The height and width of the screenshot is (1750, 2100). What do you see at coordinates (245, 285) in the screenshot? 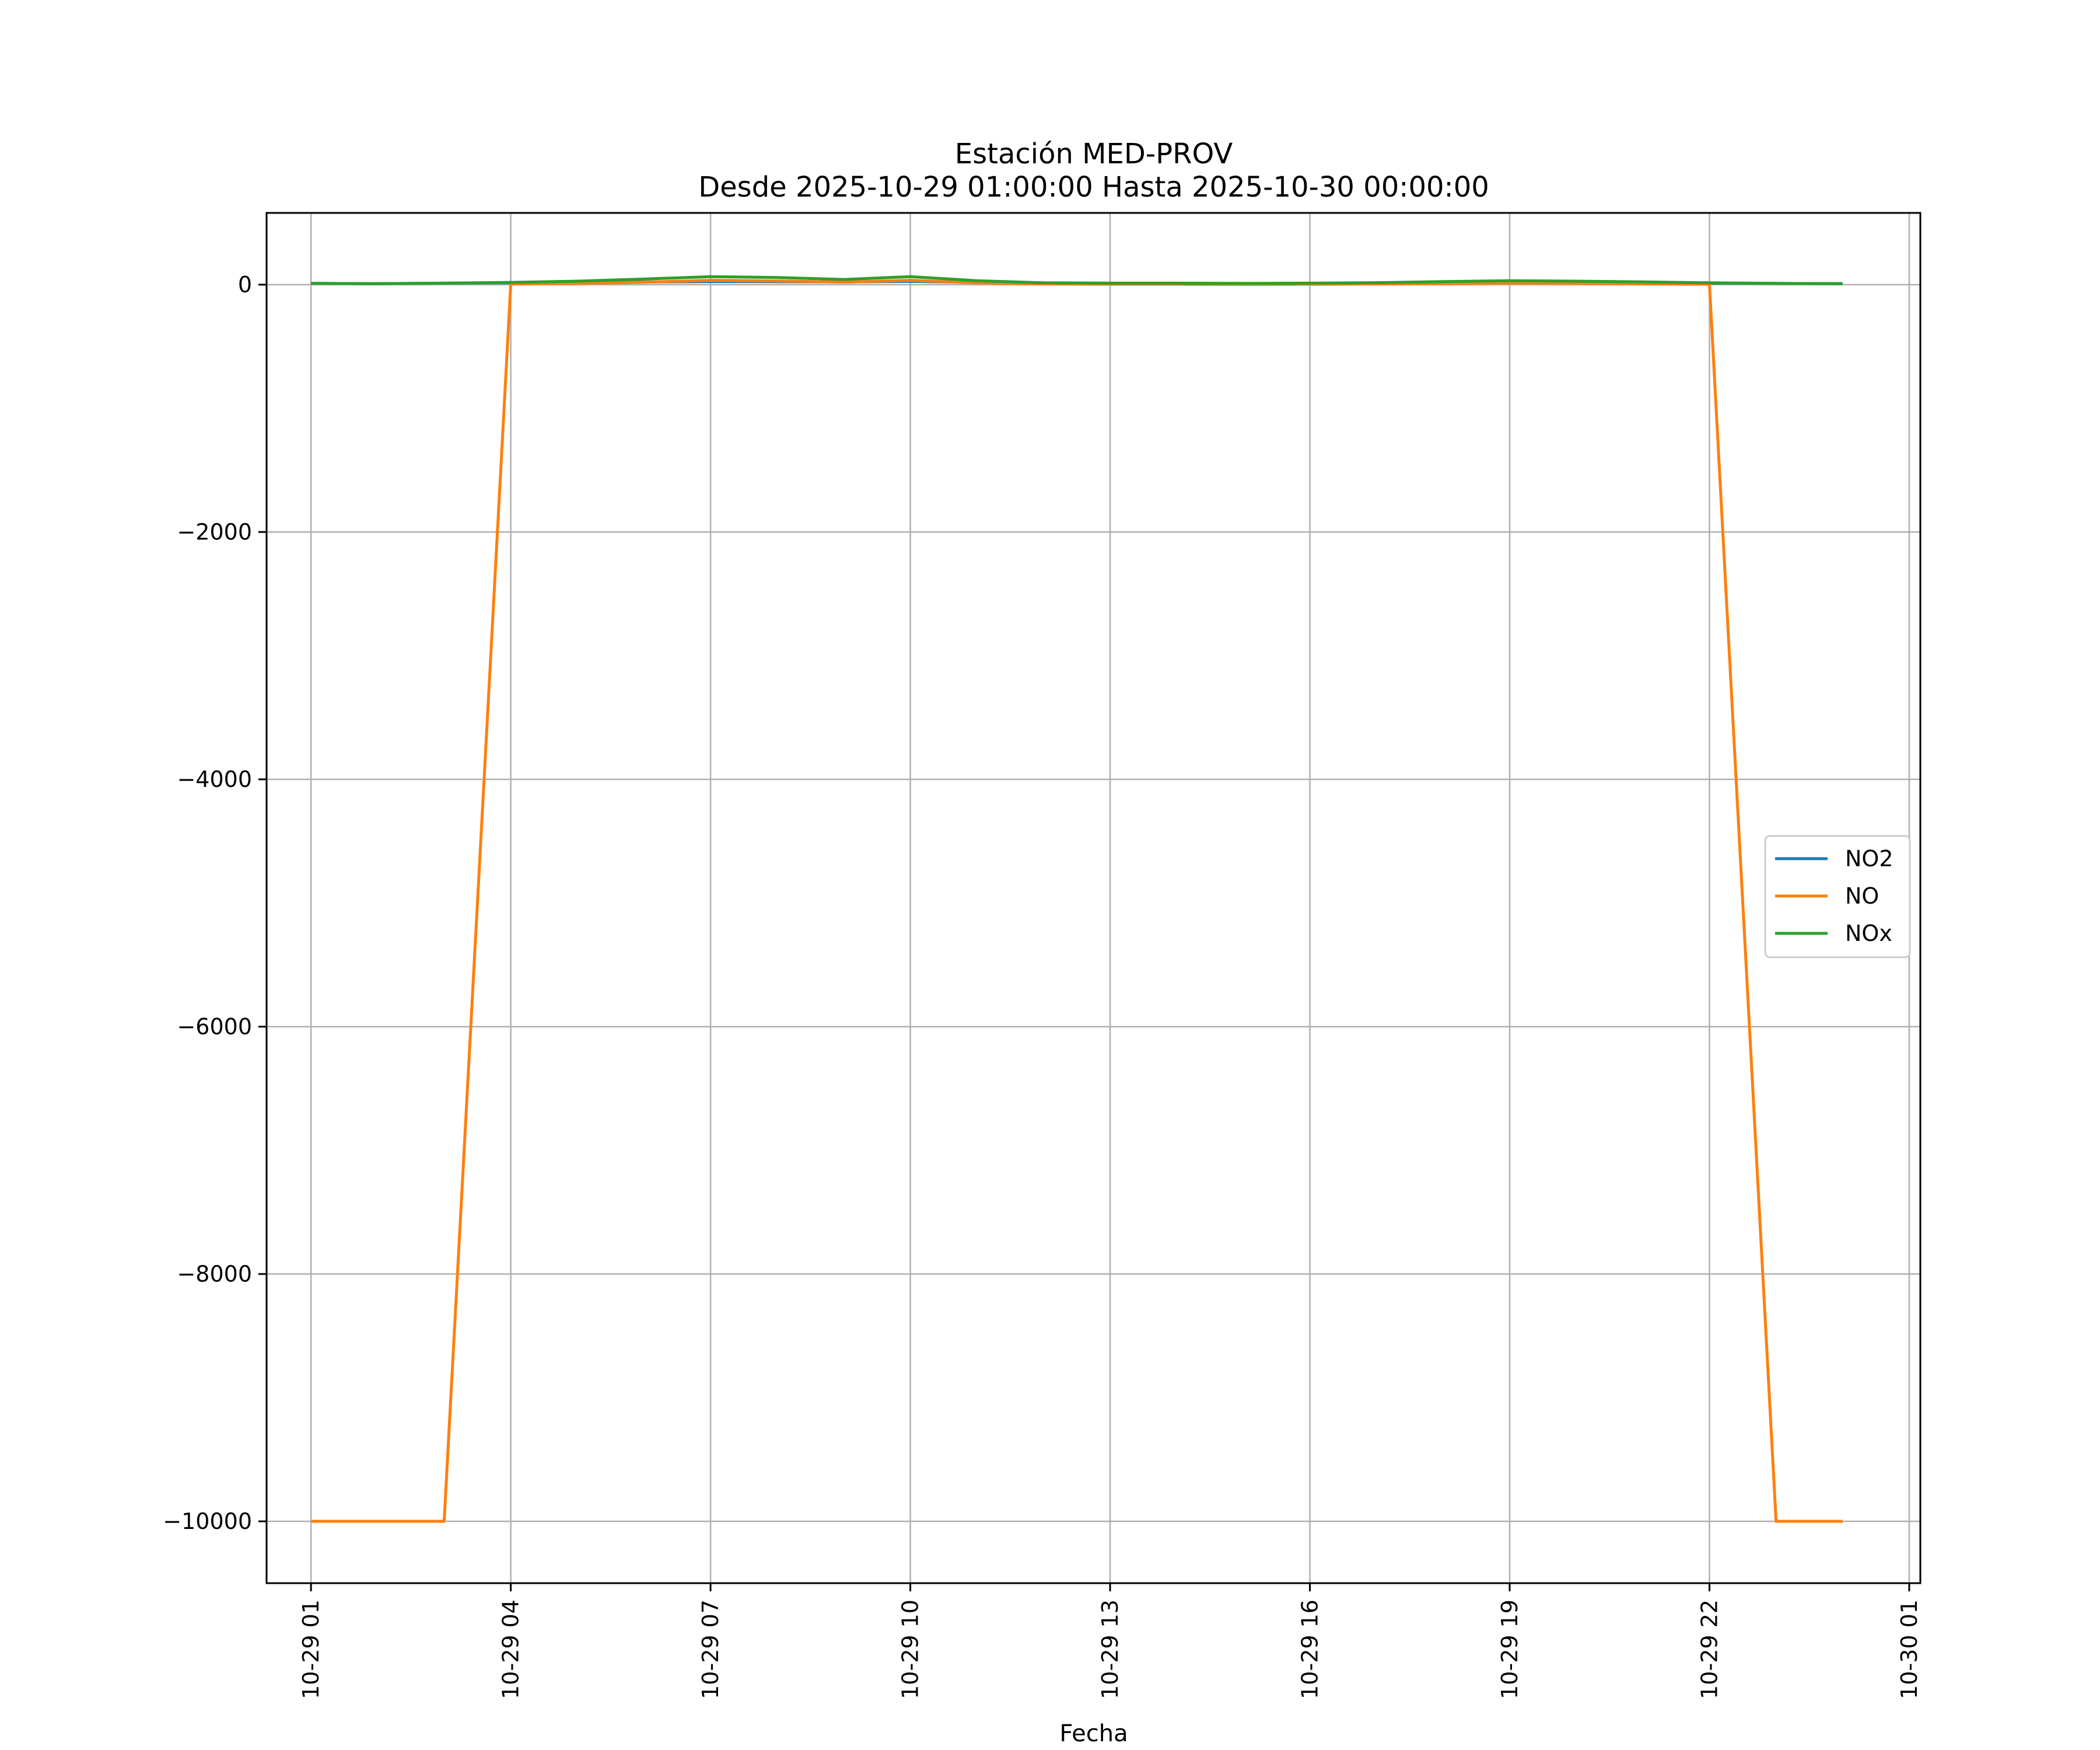
I see `y-tick-label: 0` at bounding box center [245, 285].